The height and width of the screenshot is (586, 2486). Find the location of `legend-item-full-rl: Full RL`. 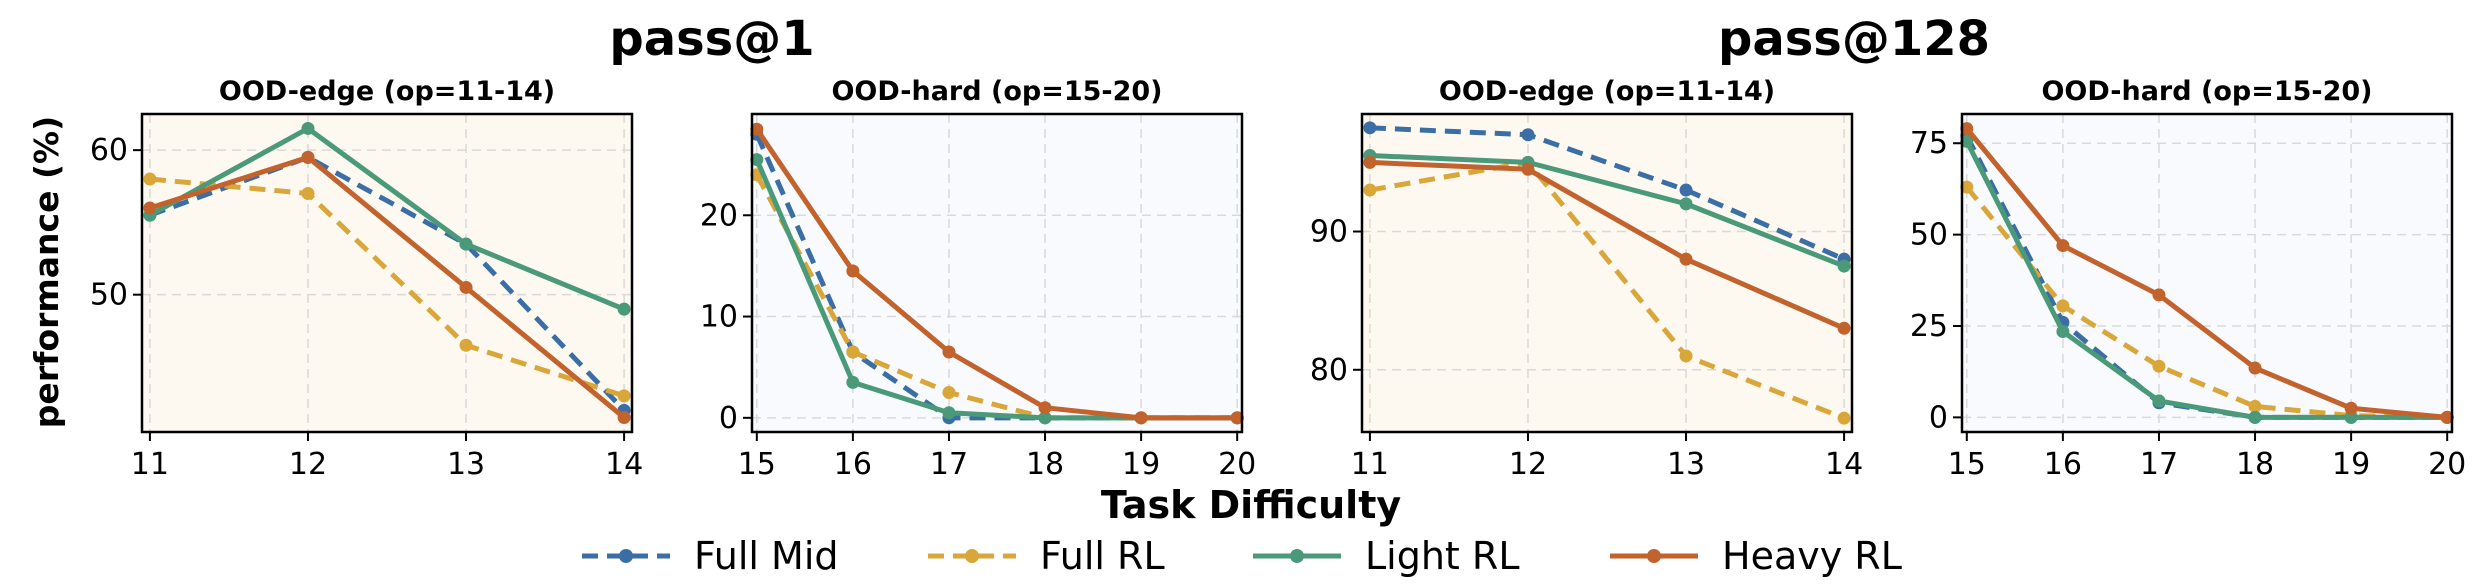

legend-item-full-rl: Full RL is located at coordinates (1046, 556).